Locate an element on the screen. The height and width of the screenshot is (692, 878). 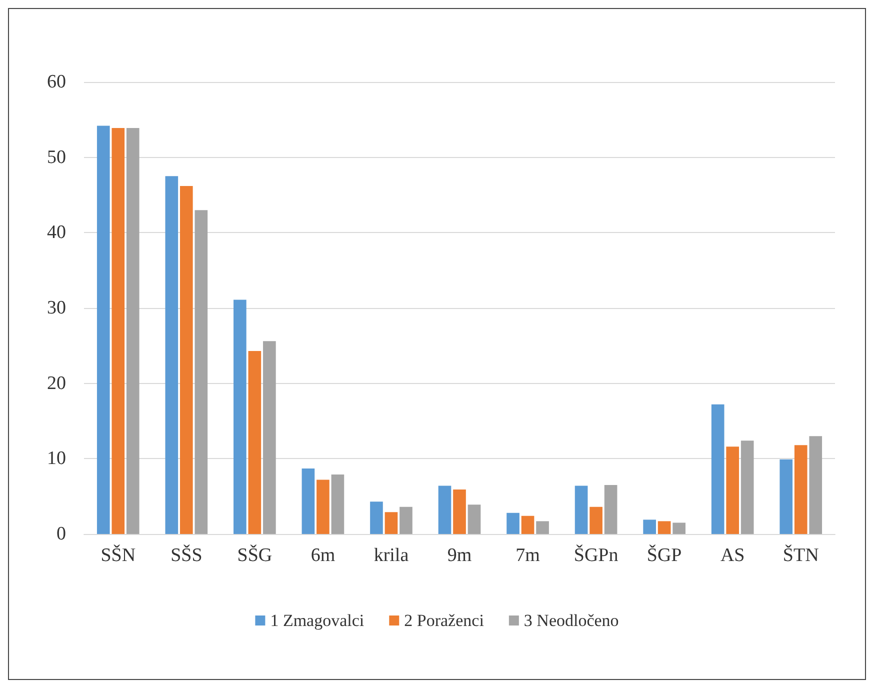
y-tick-label: 20 is located at coordinates (56, 383).